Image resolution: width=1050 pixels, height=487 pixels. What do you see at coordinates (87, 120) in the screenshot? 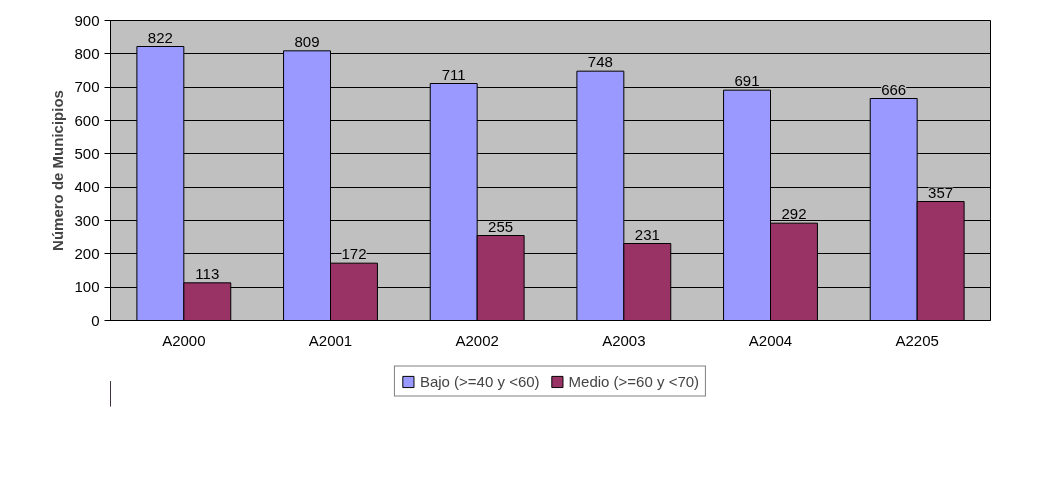
I see `y-tick-label: 600` at bounding box center [87, 120].